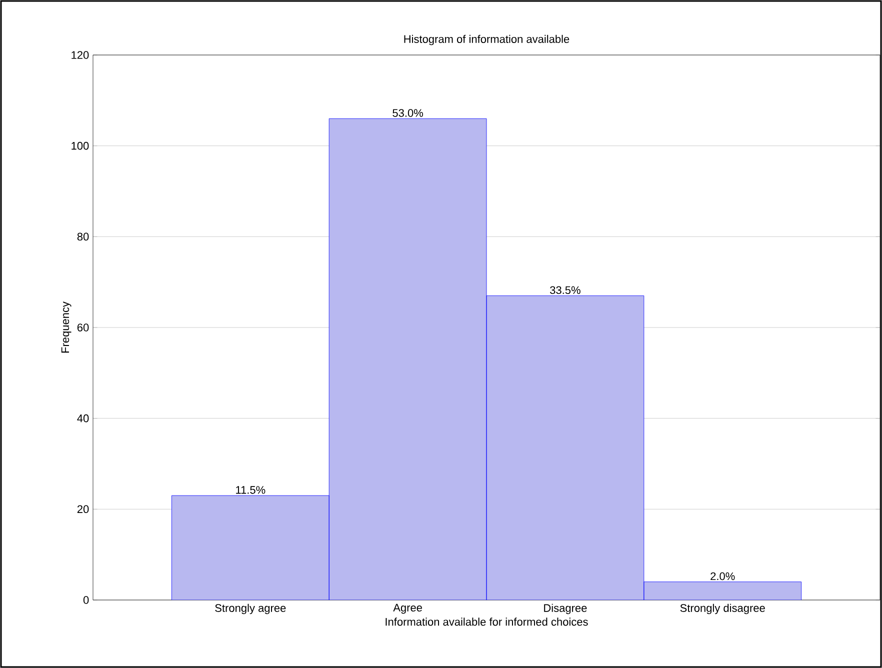 The height and width of the screenshot is (668, 882). What do you see at coordinates (251, 490) in the screenshot?
I see `annotation: 11.5%` at bounding box center [251, 490].